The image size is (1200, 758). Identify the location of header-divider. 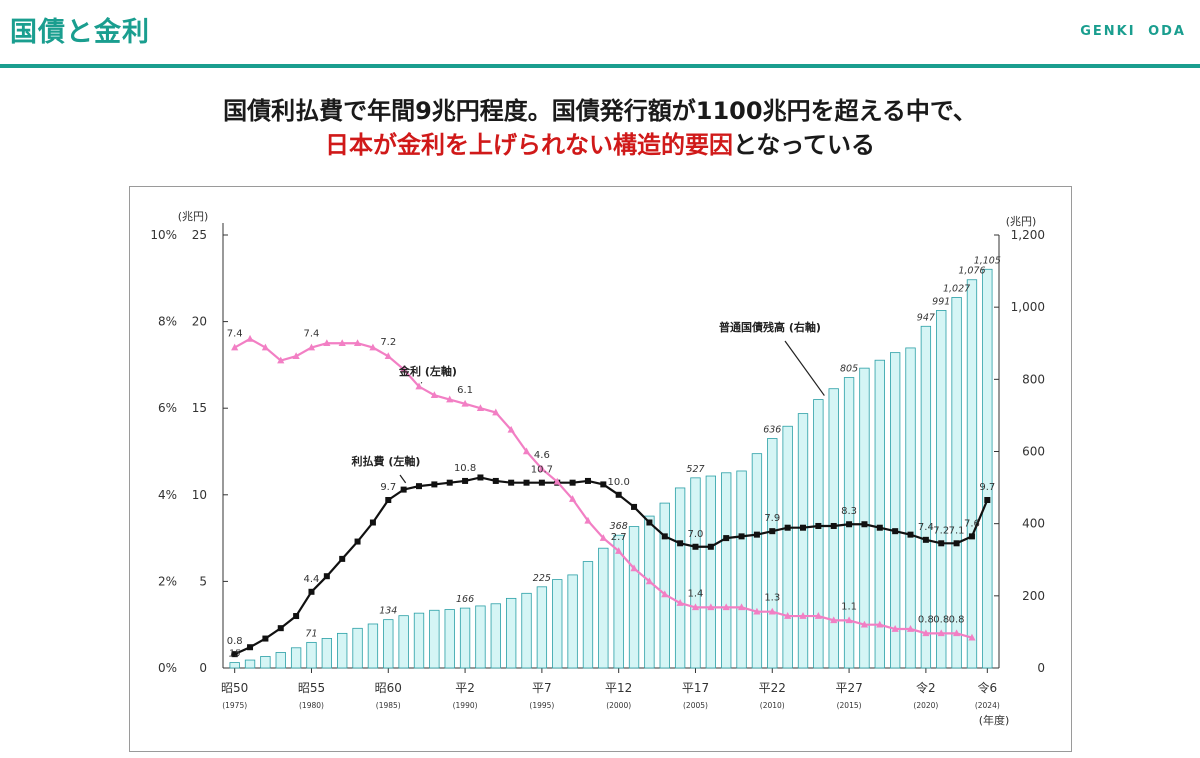
(600, 66).